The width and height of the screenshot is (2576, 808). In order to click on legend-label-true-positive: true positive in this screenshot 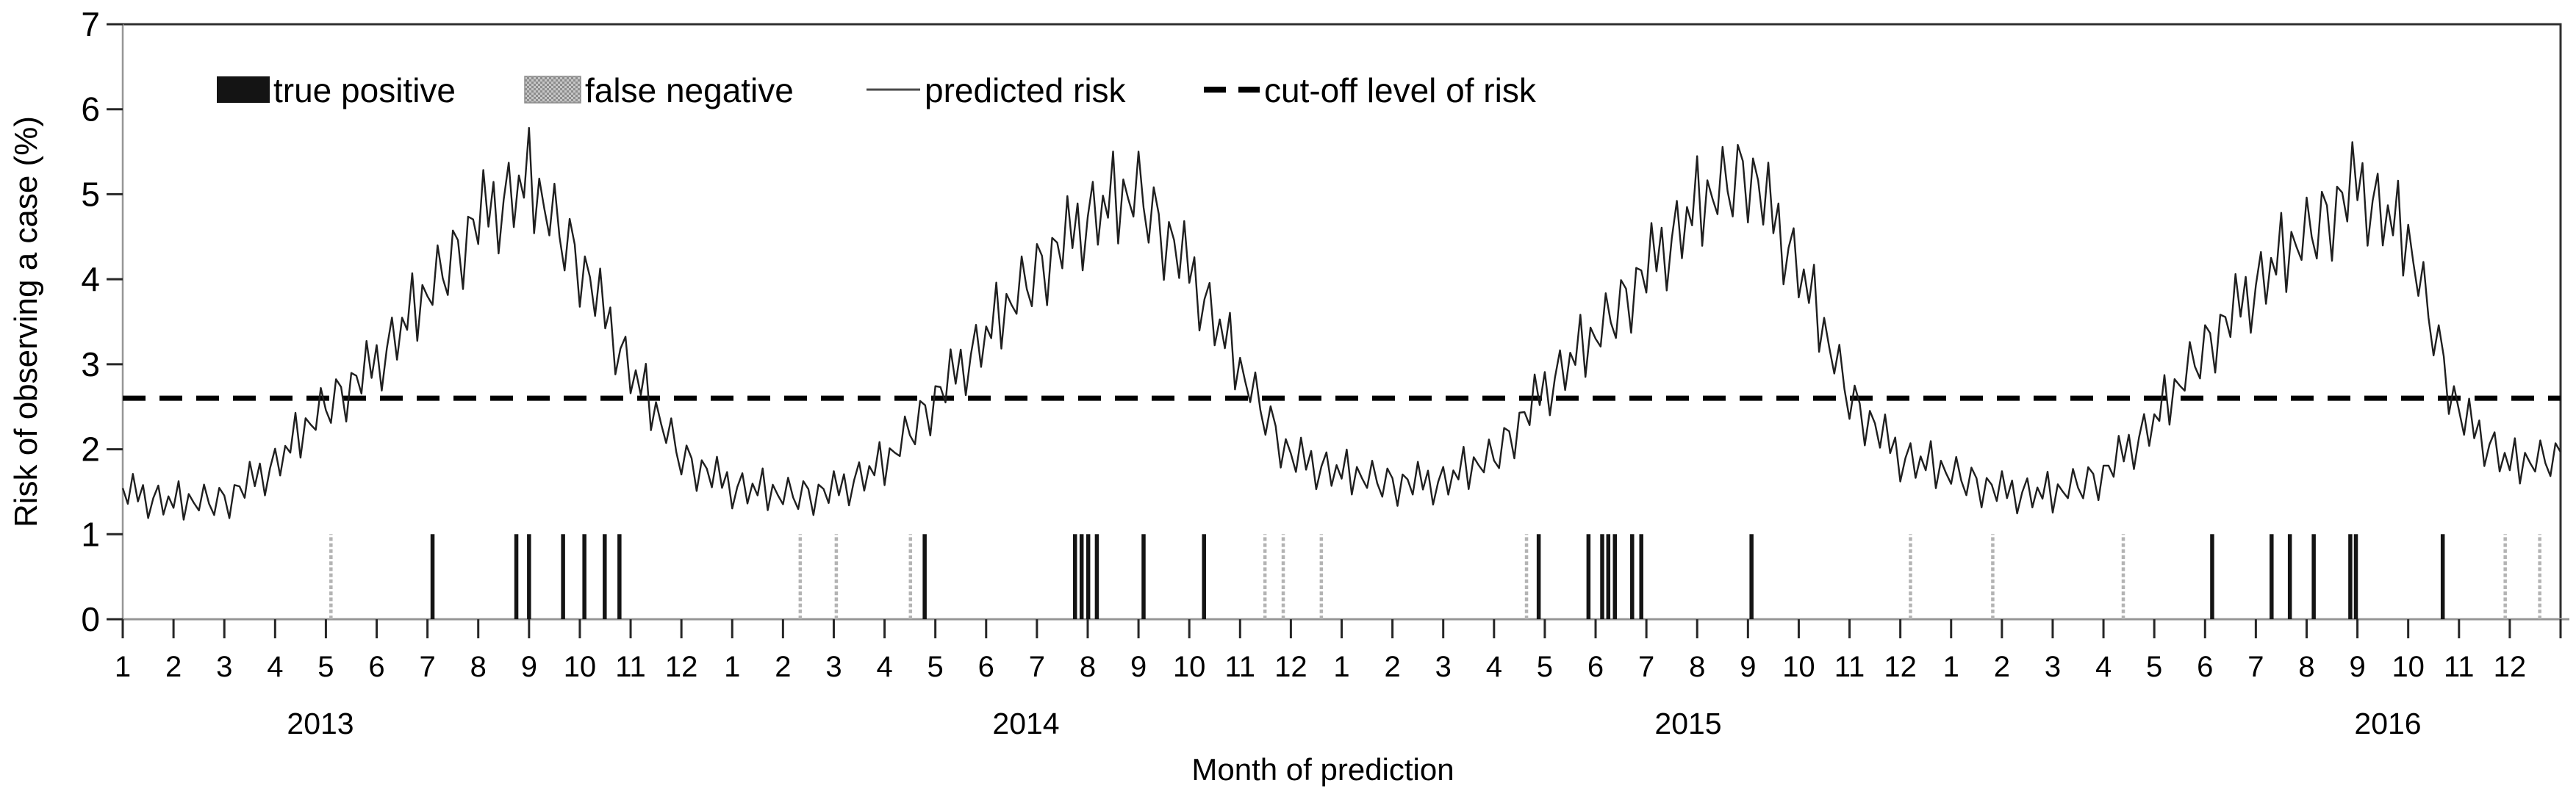, I will do `click(364, 90)`.